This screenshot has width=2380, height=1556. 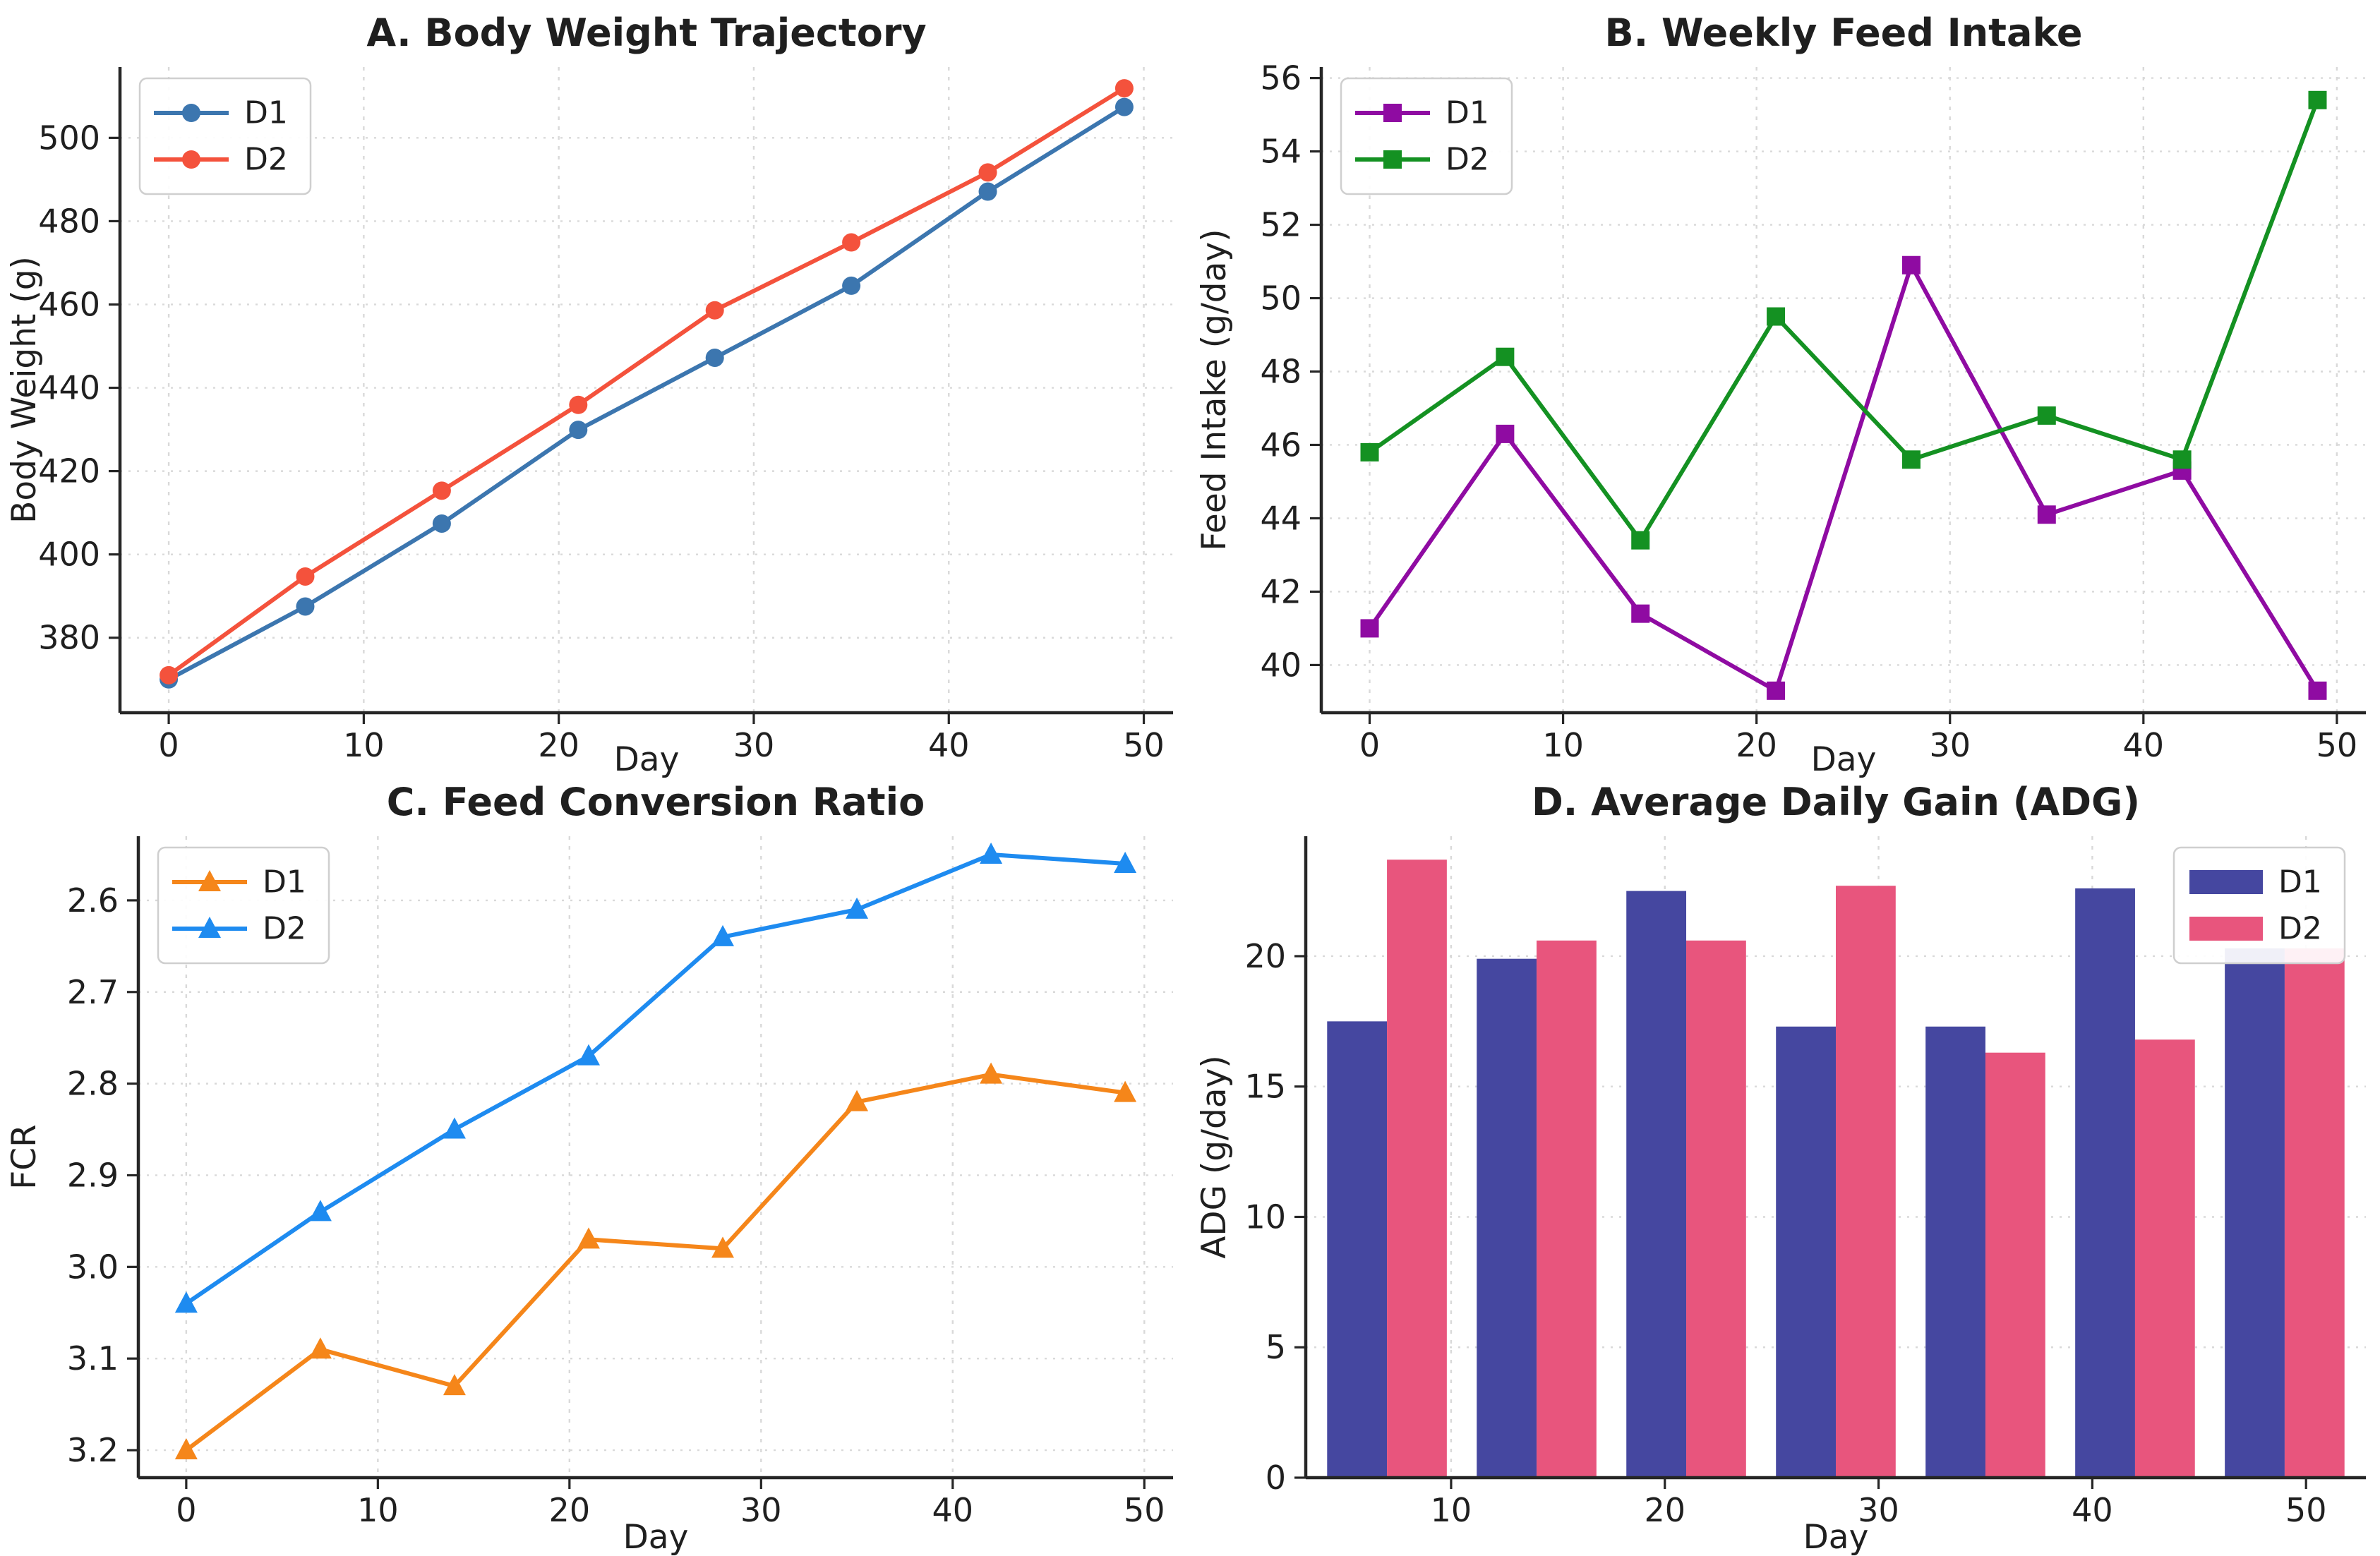 I want to click on panel-d-bar-D2-day7, so click(x=1417, y=1169).